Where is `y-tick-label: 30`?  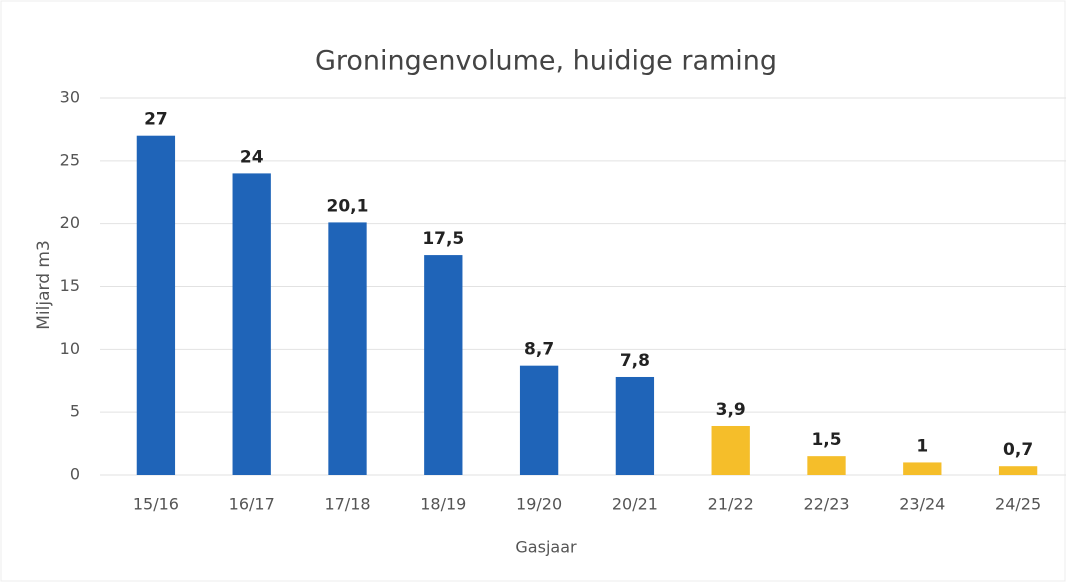
y-tick-label: 30 is located at coordinates (70, 97).